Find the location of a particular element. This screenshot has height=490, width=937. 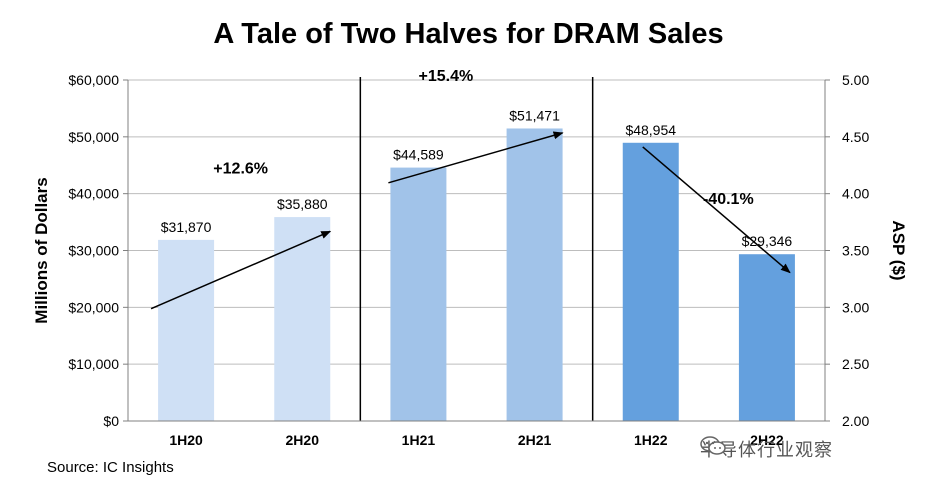

chart-title: A Tale of Two Halves for DRAM Sales is located at coordinates (468, 34).